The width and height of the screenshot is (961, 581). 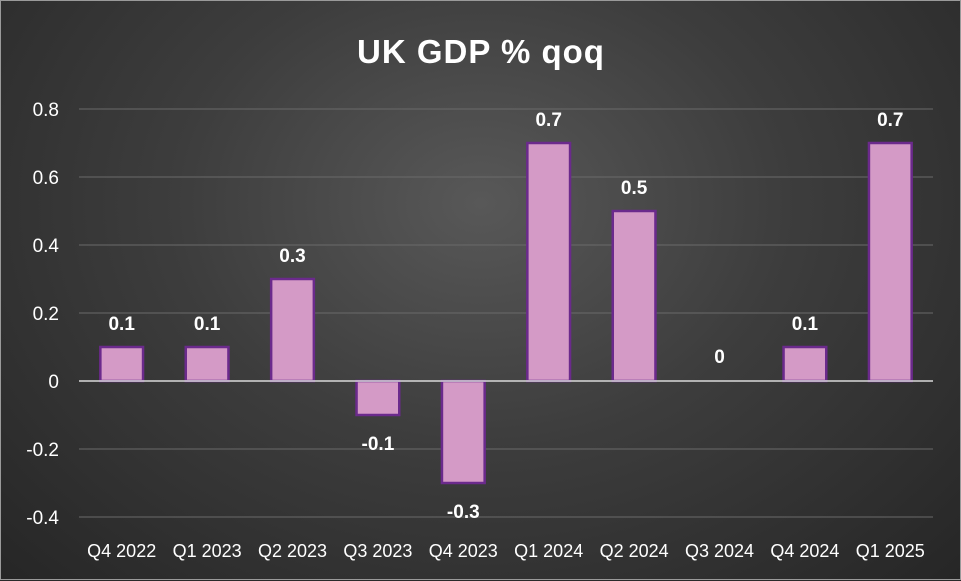 I want to click on x-category-label: Q4 2024, so click(x=804, y=551).